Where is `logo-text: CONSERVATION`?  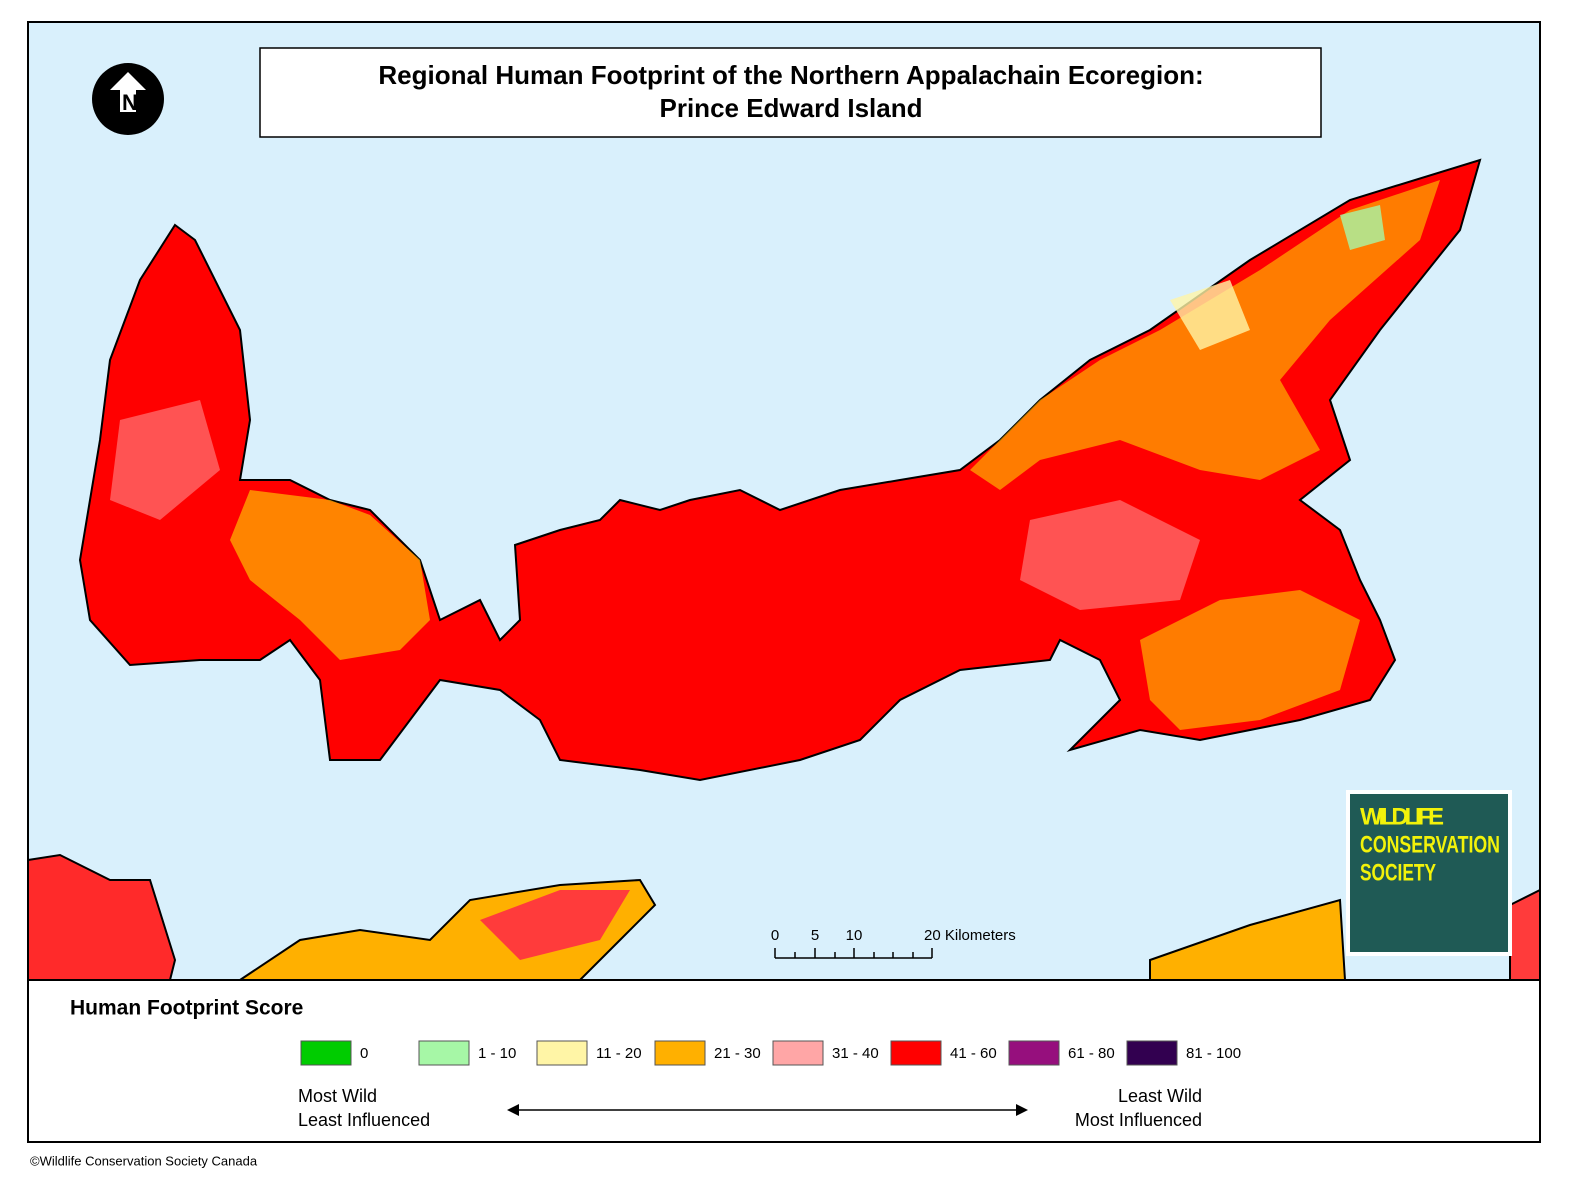 logo-text: CONSERVATION is located at coordinates (1430, 844).